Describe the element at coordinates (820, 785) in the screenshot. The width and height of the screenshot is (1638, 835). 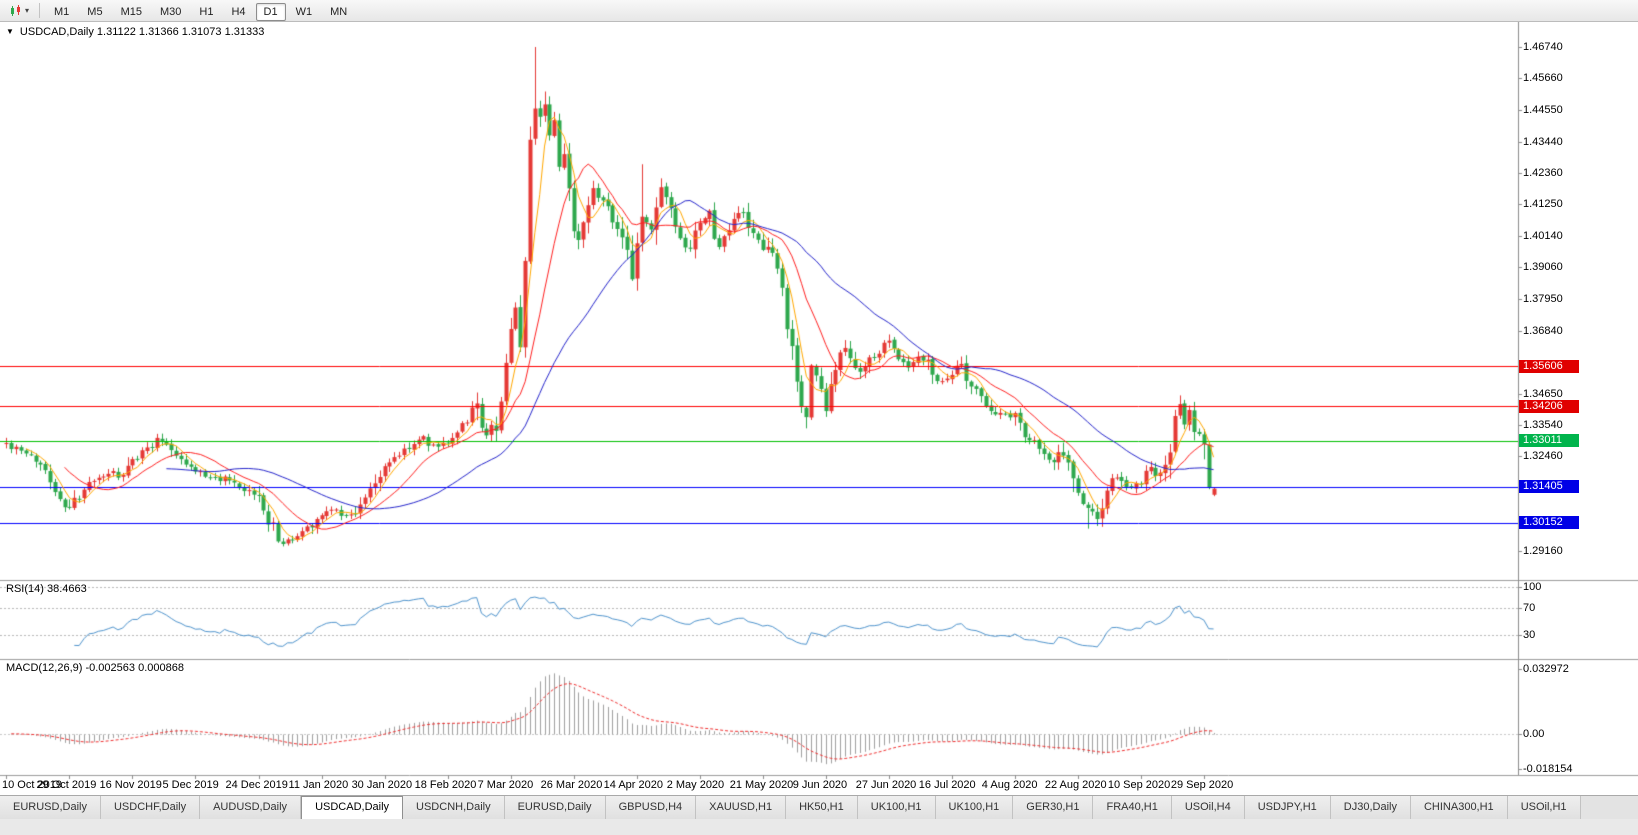
I see `date-axis-label: 9 Jun 2020` at that location.